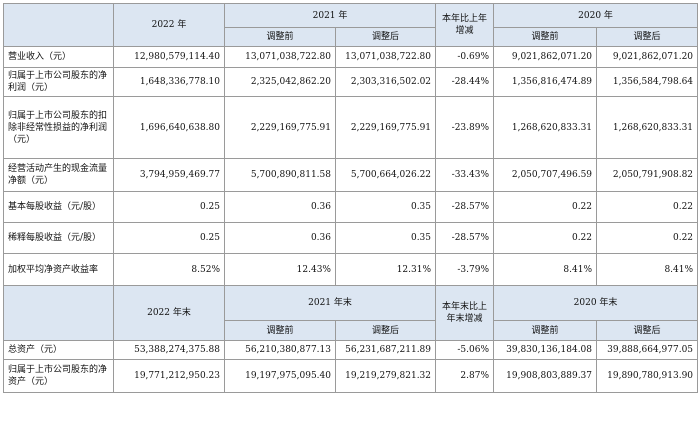  I want to click on cell-2020-after: 1,356,584,798.64, so click(647, 82).